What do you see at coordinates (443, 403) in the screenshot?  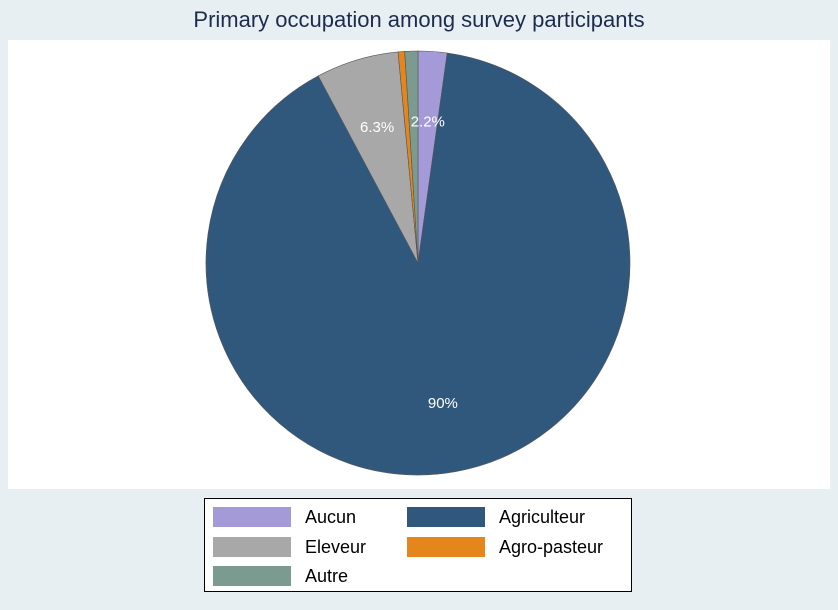 I see `slice-label-agriculteur: 90%` at bounding box center [443, 403].